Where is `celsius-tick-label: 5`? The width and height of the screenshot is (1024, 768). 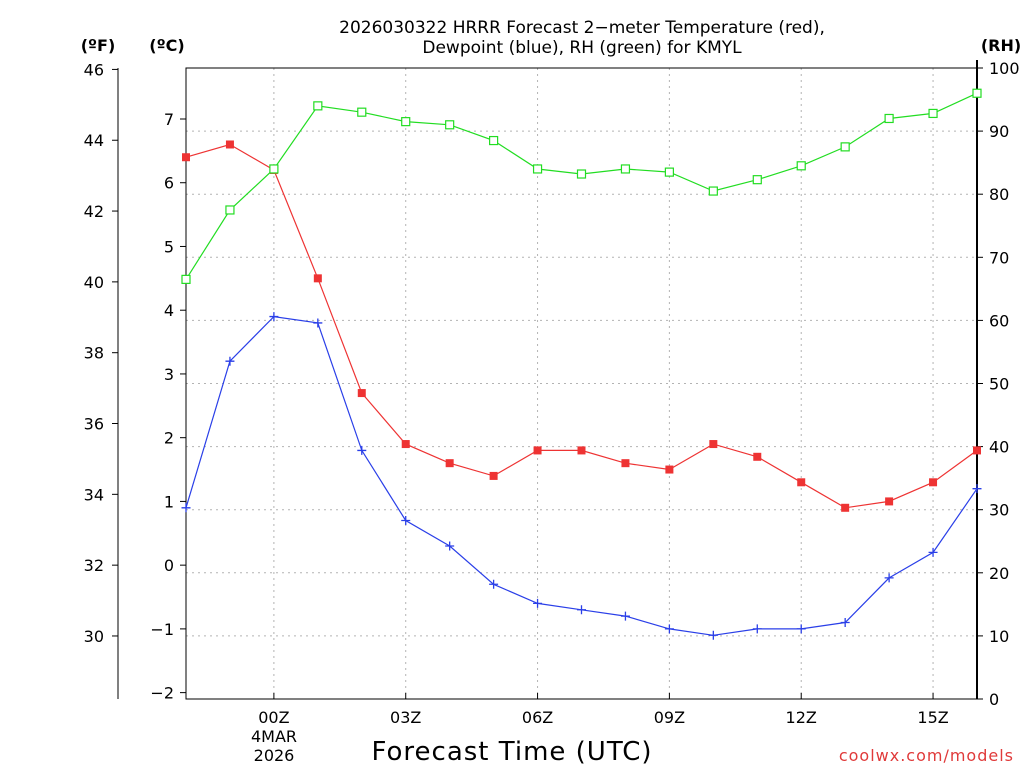 celsius-tick-label: 5 is located at coordinates (169, 246).